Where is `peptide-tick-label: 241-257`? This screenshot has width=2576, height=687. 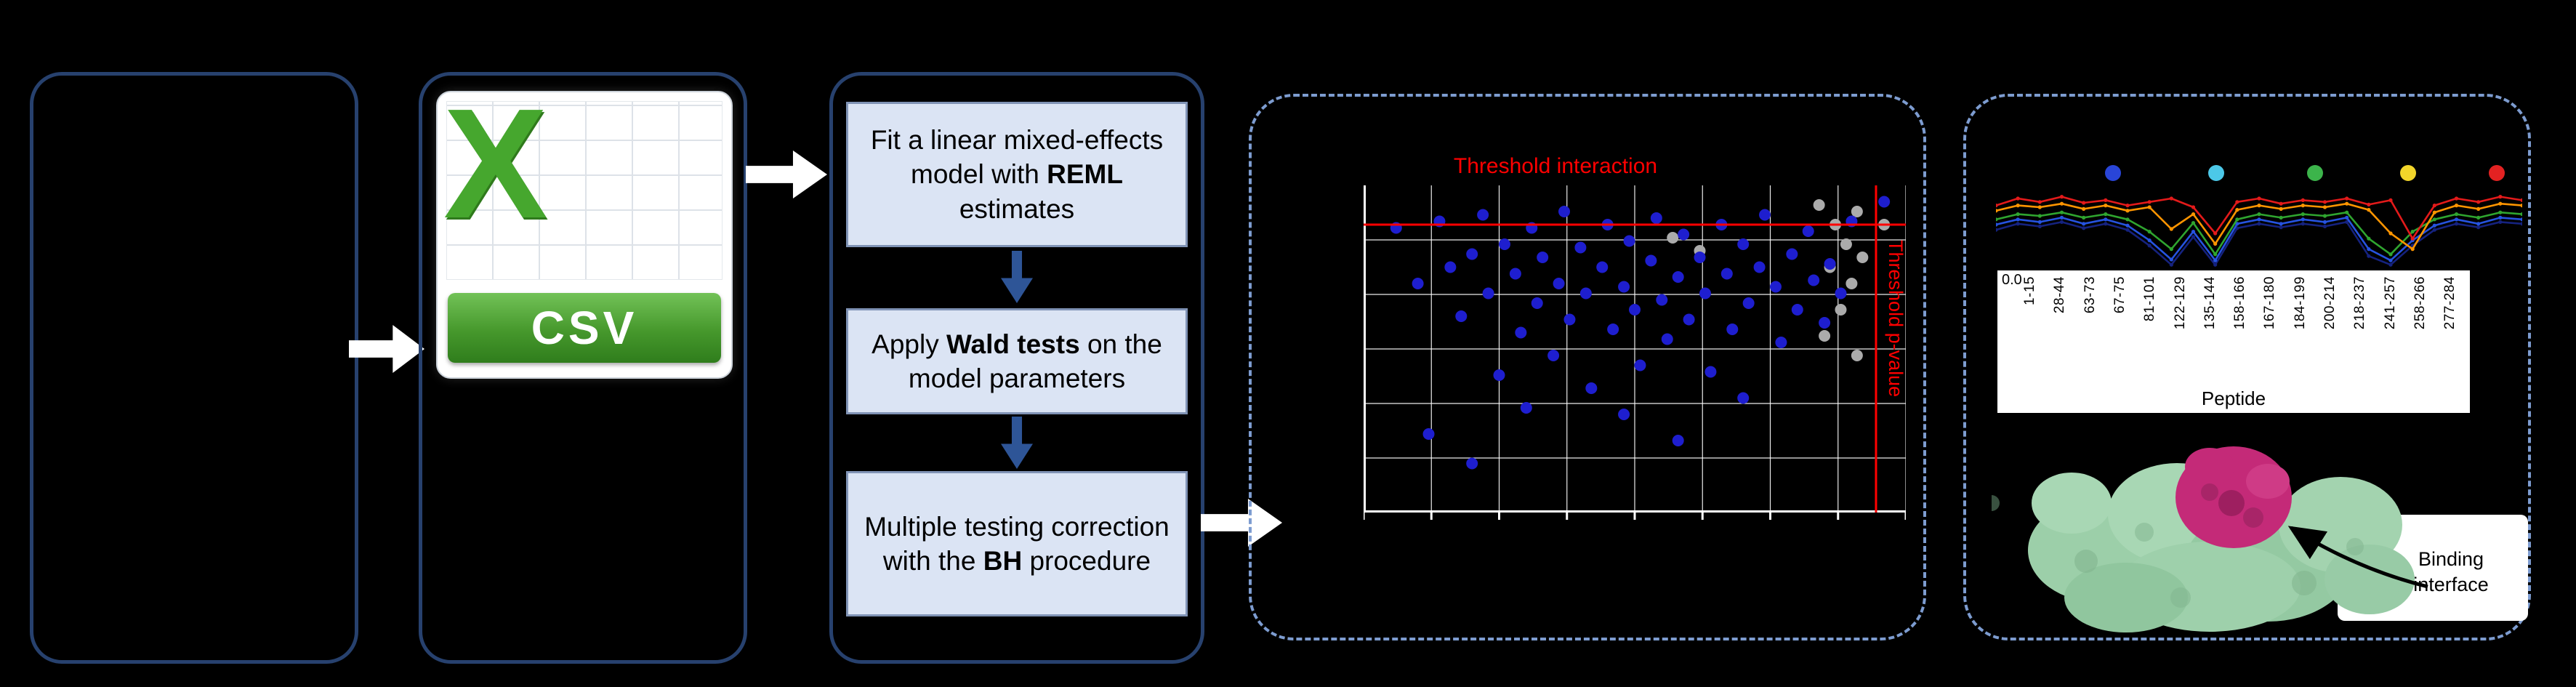 peptide-tick-label: 241-257 is located at coordinates (2390, 303).